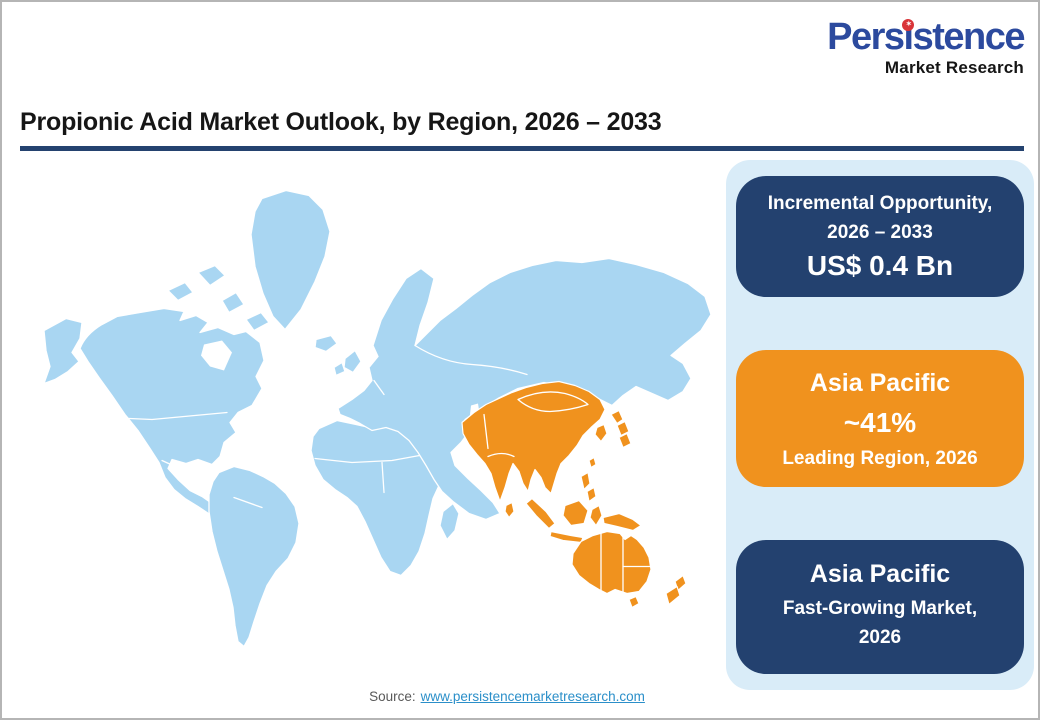 The height and width of the screenshot is (720, 1040). I want to click on leading-region-name: Asia Pacific, so click(880, 383).